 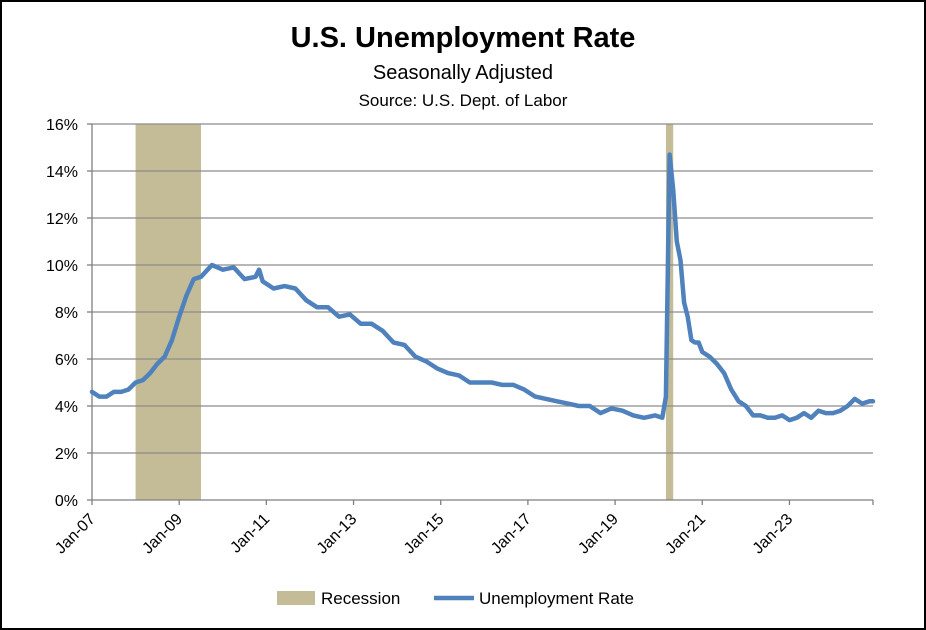 I want to click on y-tick-label: 8%, so click(x=66, y=313).